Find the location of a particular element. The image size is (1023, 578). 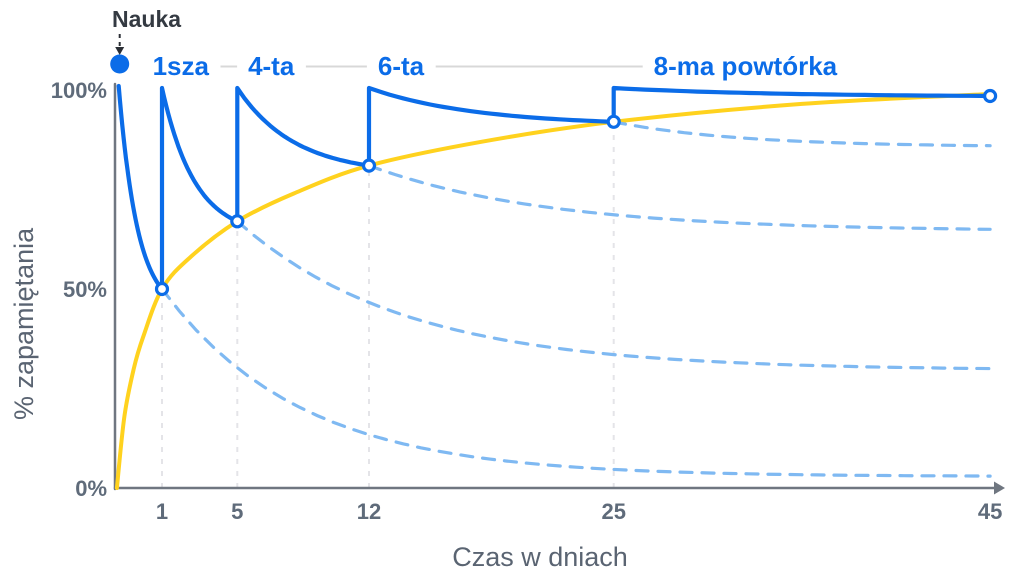

x-tick-label: 12 is located at coordinates (369, 511).